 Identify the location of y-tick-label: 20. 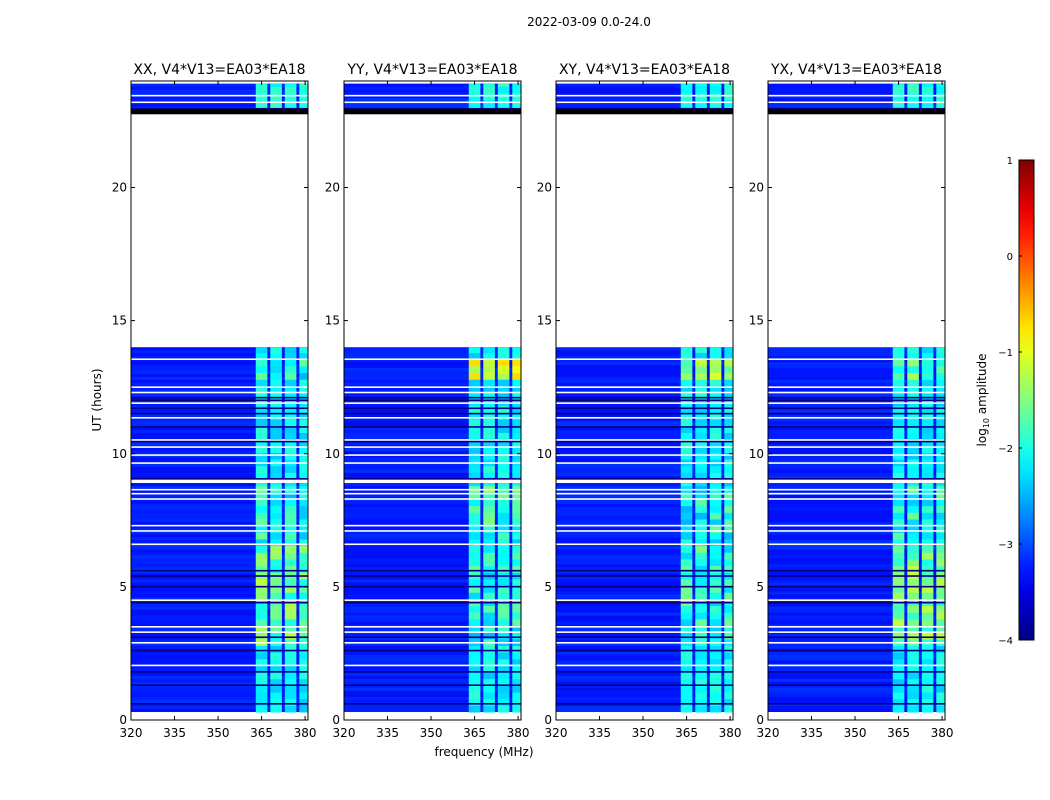
(332, 188).